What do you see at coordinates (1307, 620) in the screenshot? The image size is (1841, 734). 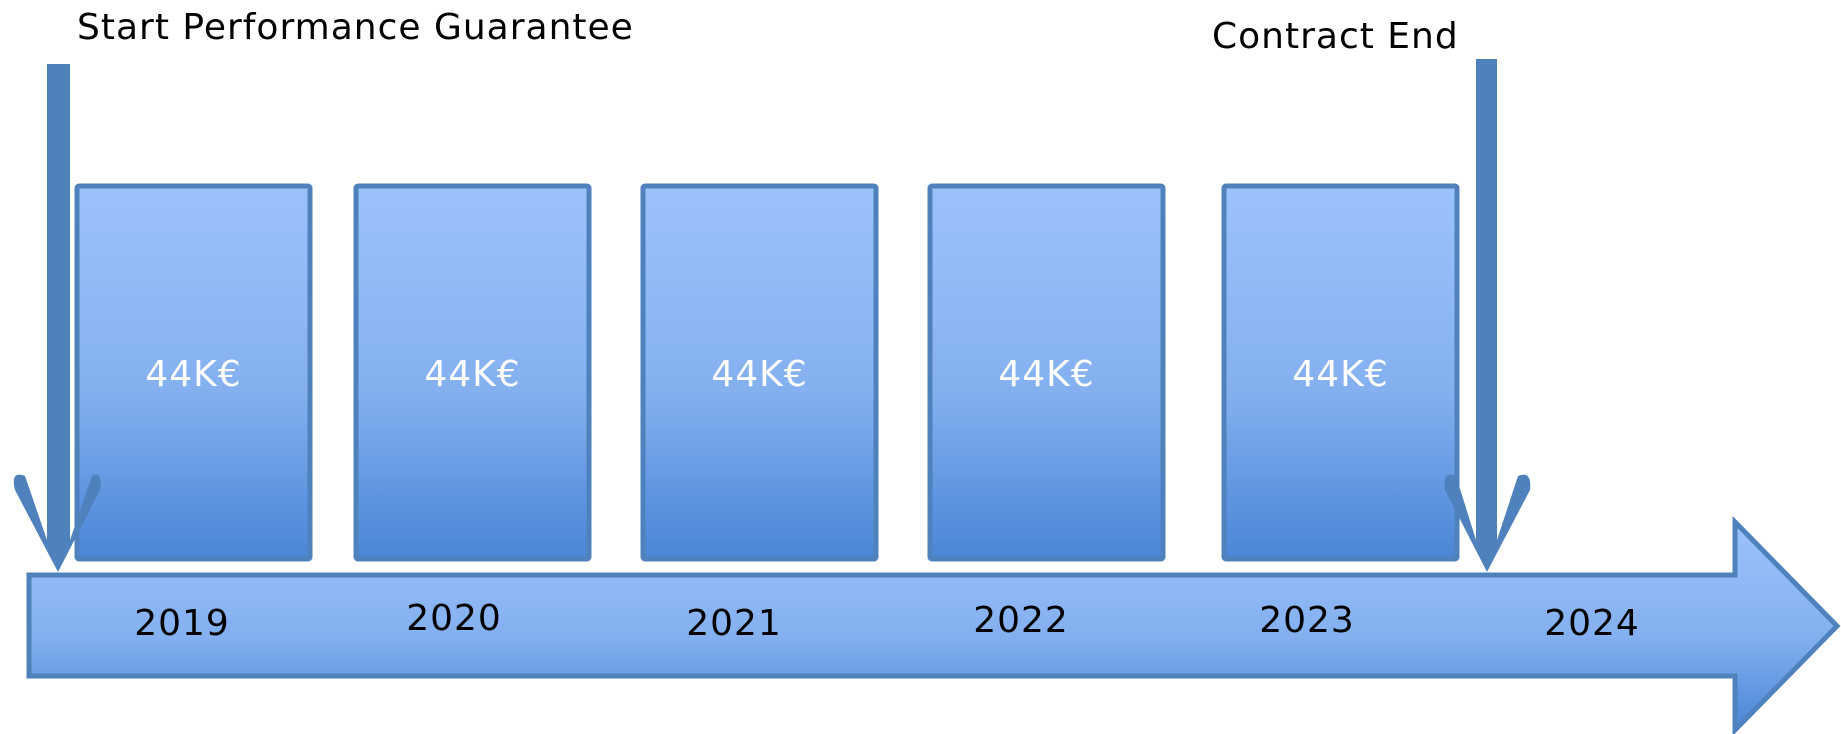 I see `year-label: 2023` at bounding box center [1307, 620].